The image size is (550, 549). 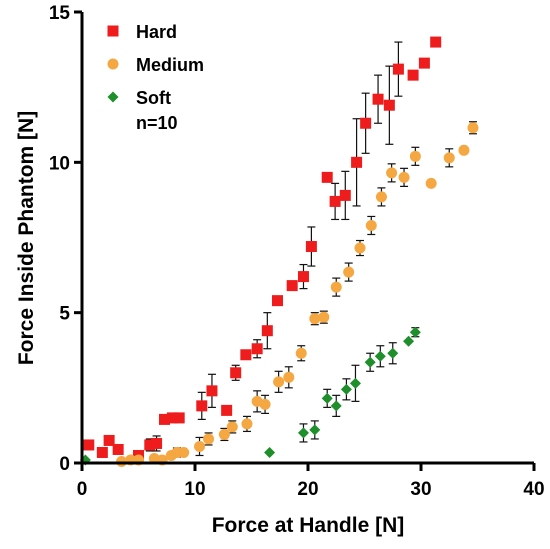 What do you see at coordinates (113, 97) in the screenshot?
I see `legend-marker-soft` at bounding box center [113, 97].